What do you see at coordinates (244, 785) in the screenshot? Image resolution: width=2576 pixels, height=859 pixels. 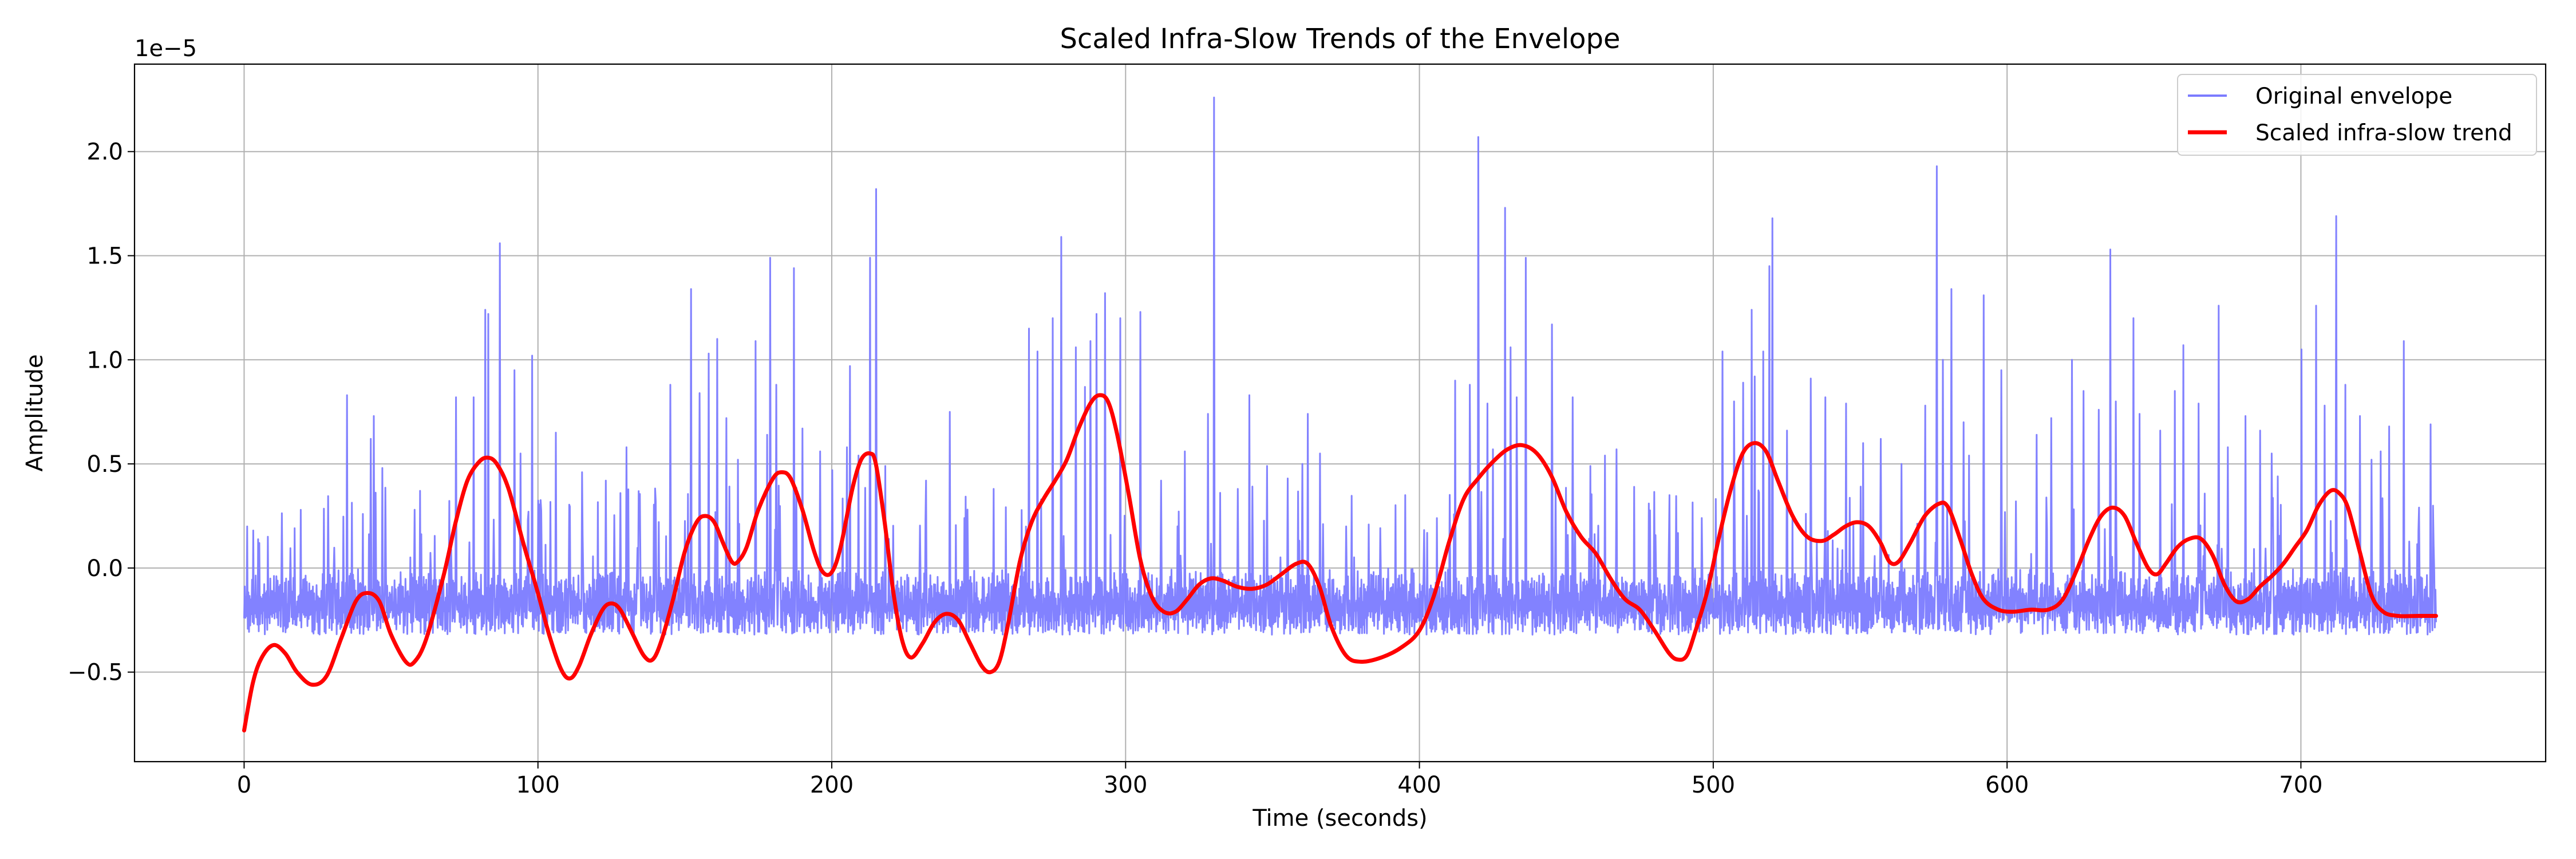 I see `x-tick-label: 0` at bounding box center [244, 785].